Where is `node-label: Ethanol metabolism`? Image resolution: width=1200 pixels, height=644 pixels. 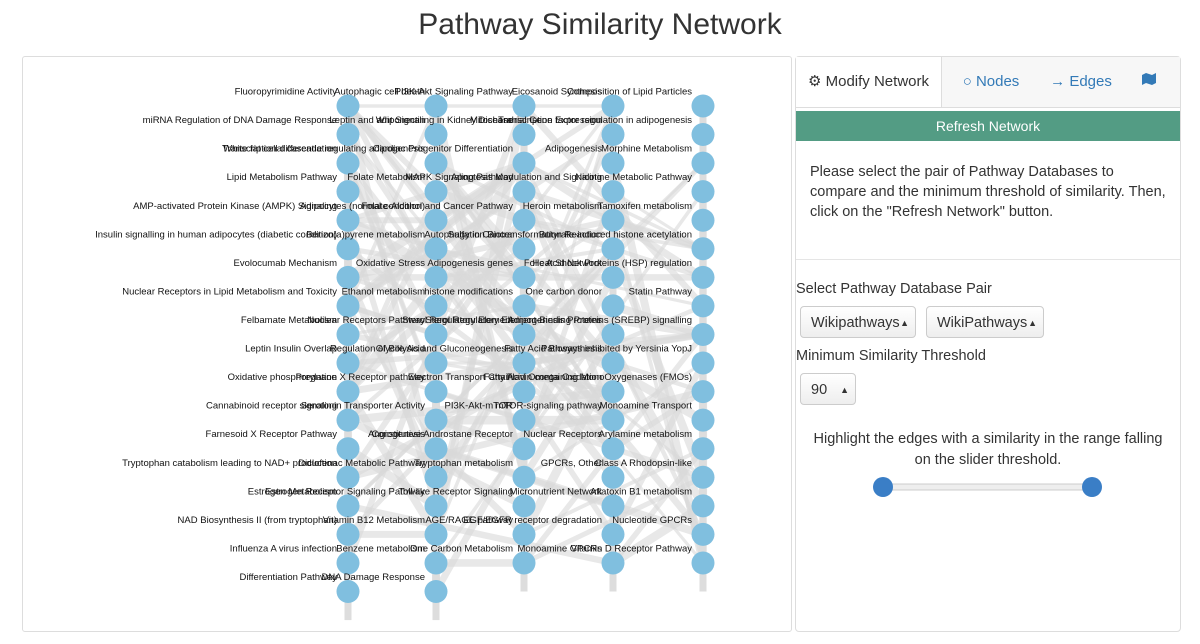
node-label: Ethanol metabolism is located at coordinates (384, 291).